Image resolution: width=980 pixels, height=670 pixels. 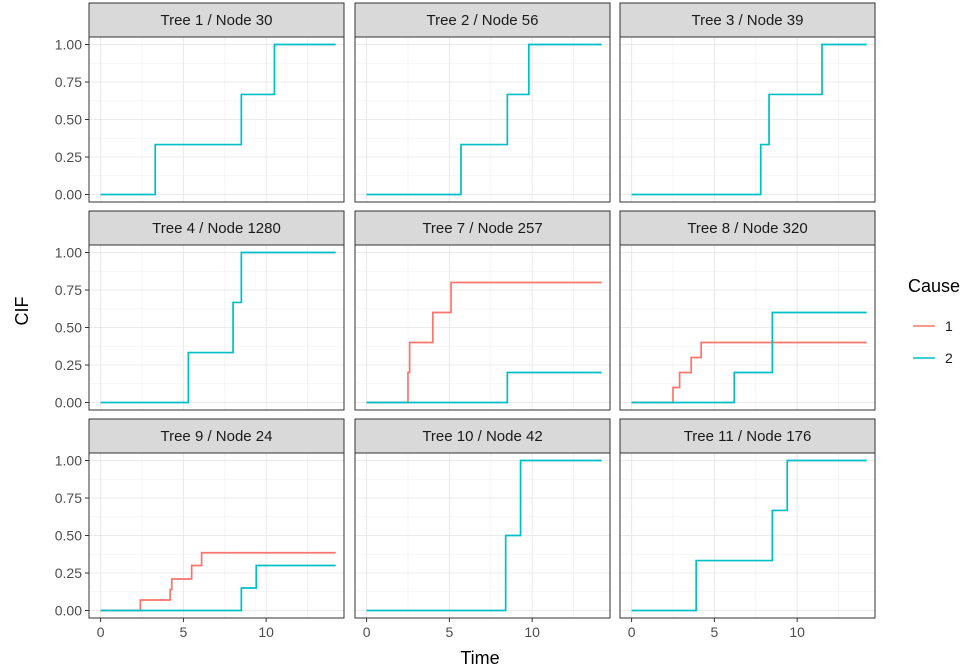 I want to click on facet-panel-1: Tree 1 / Node 30, so click(x=215, y=102).